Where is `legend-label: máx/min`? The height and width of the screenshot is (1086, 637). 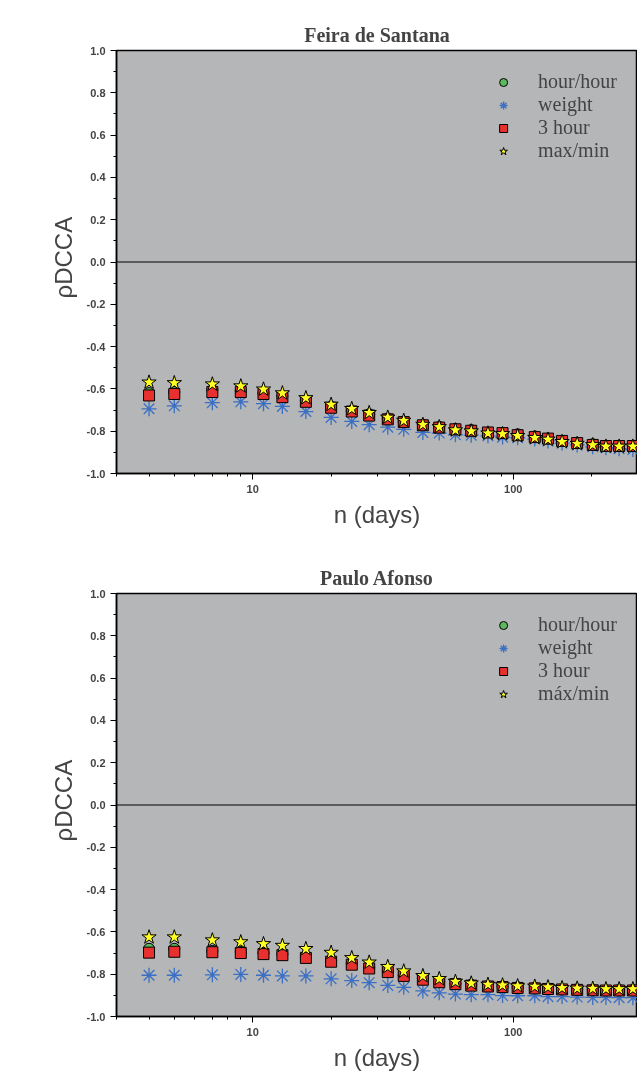 legend-label: máx/min is located at coordinates (574, 693).